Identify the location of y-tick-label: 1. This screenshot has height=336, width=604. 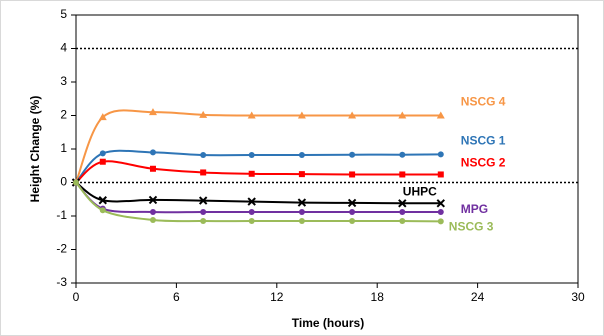
(63, 148).